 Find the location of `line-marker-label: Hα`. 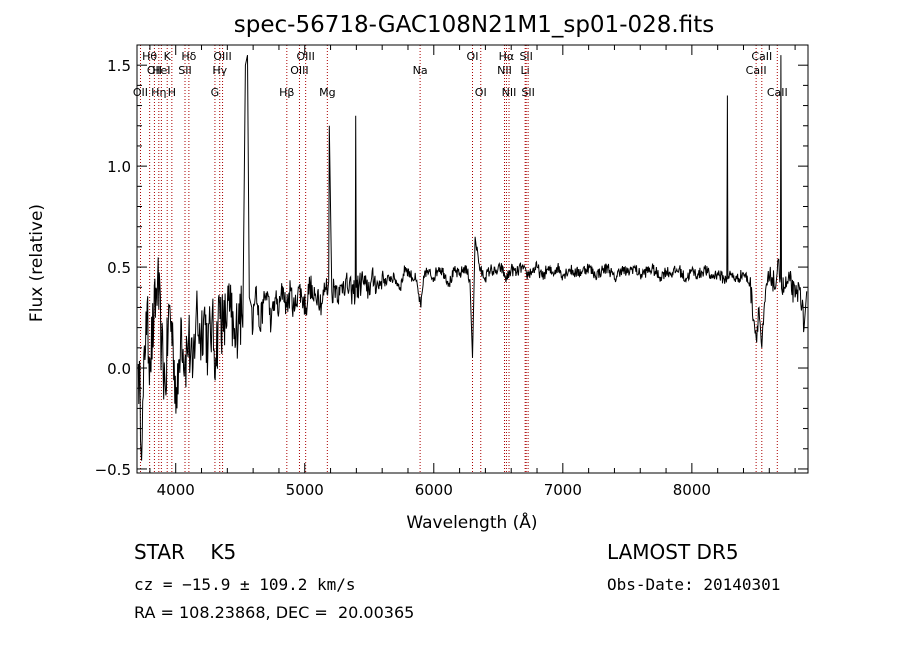

line-marker-label: Hα is located at coordinates (507, 56).